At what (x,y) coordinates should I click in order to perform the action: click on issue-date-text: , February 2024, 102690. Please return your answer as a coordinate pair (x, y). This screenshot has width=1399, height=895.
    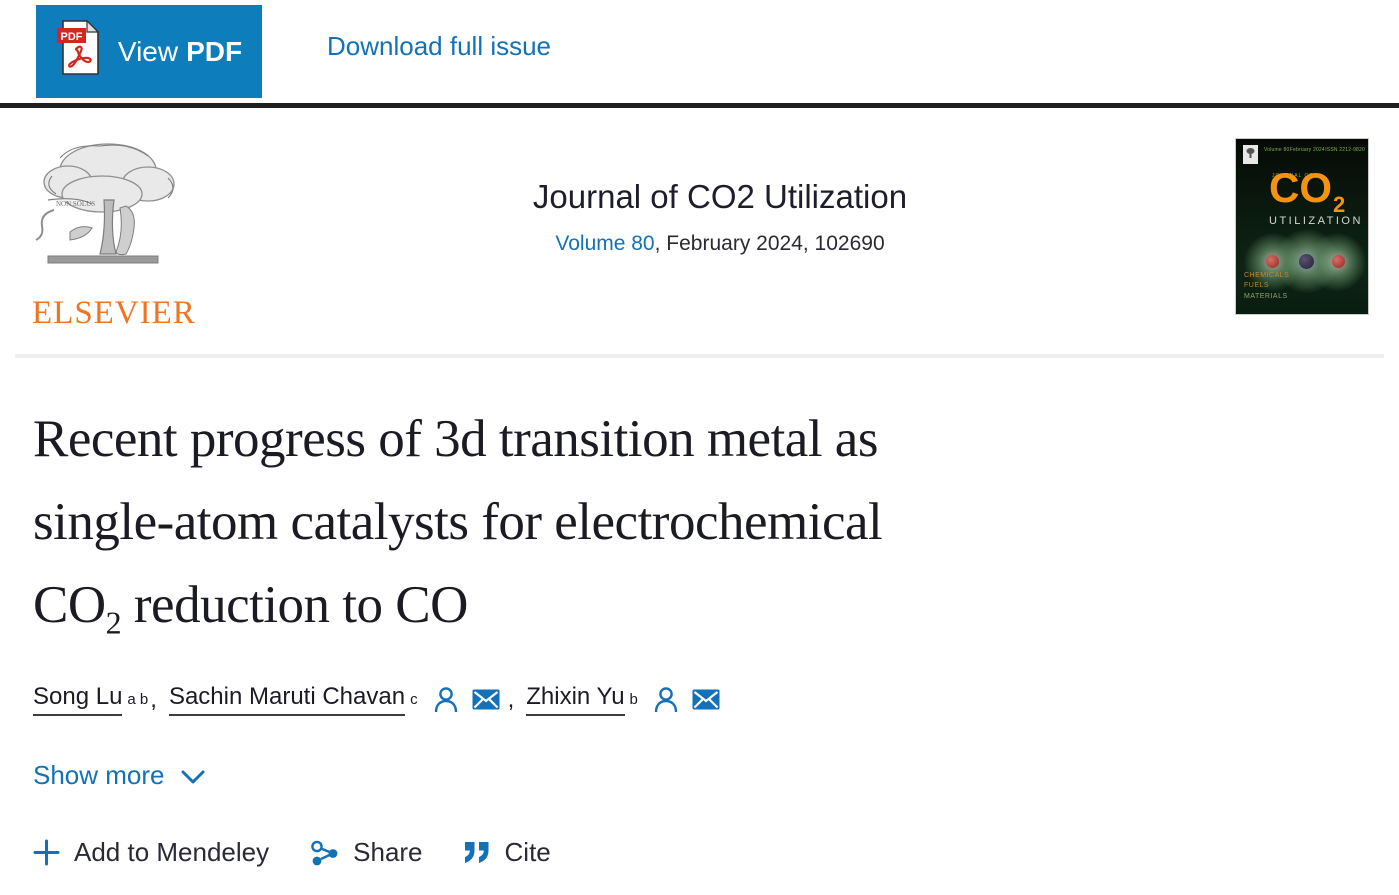
    Looking at the image, I should click on (769, 243).